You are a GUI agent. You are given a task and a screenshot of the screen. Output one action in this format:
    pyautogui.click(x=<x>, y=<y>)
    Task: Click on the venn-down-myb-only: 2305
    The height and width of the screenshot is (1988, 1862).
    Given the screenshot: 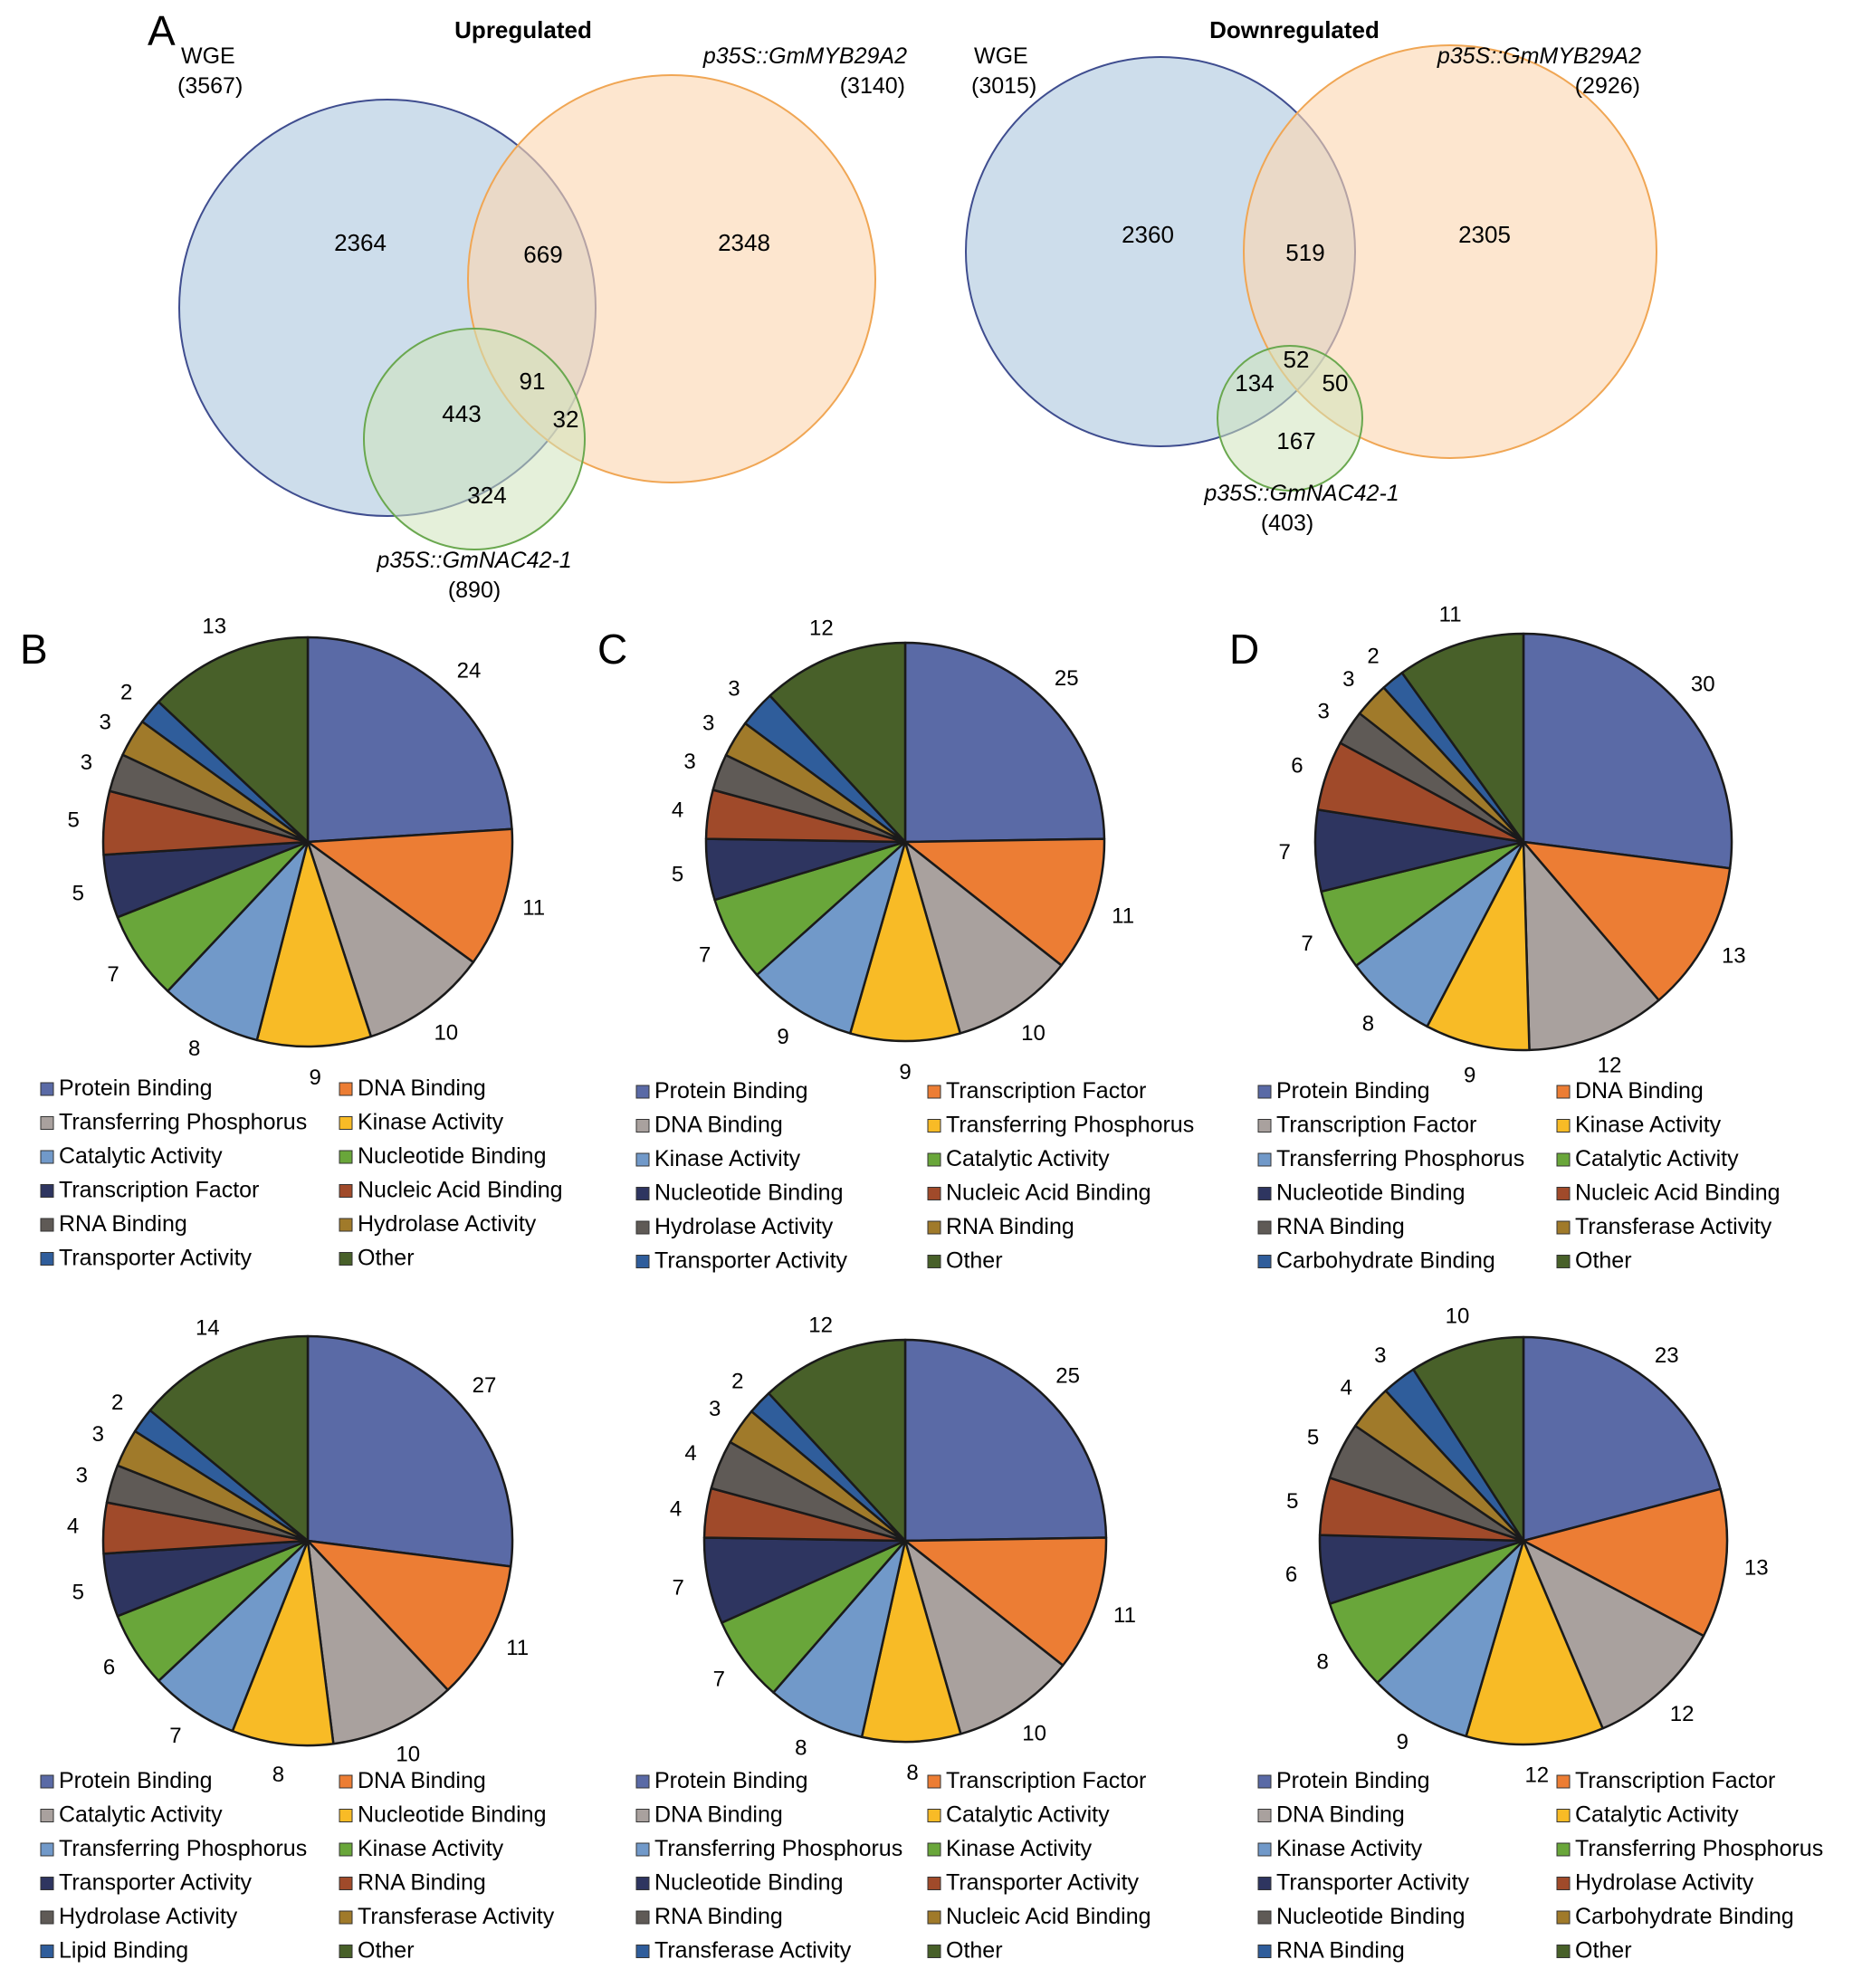 What is the action you would take?
    pyautogui.click(x=1484, y=234)
    